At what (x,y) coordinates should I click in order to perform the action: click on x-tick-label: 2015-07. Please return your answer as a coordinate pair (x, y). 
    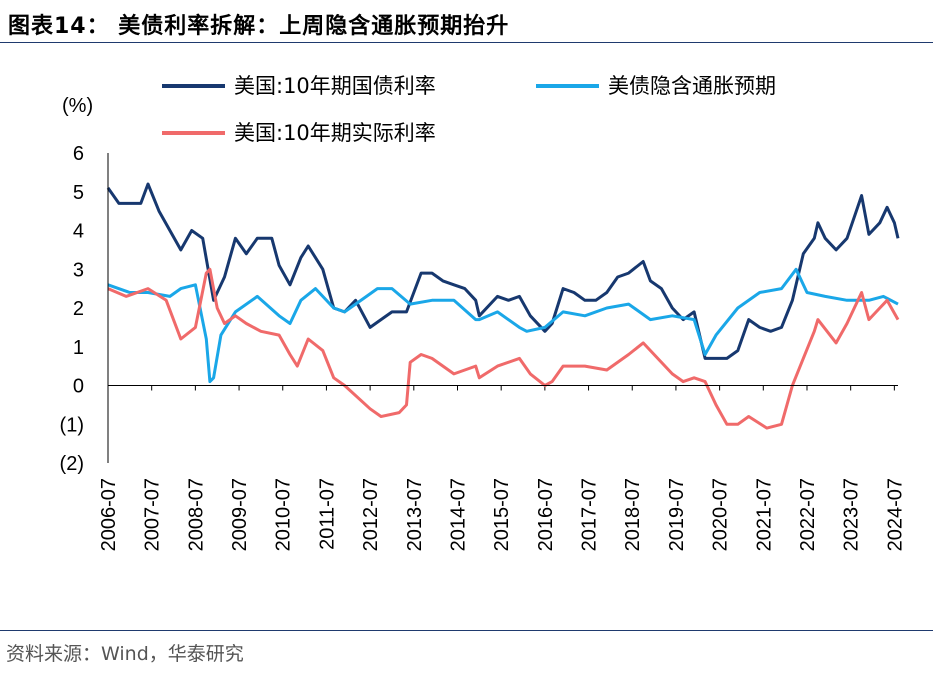
    Looking at the image, I should click on (502, 514).